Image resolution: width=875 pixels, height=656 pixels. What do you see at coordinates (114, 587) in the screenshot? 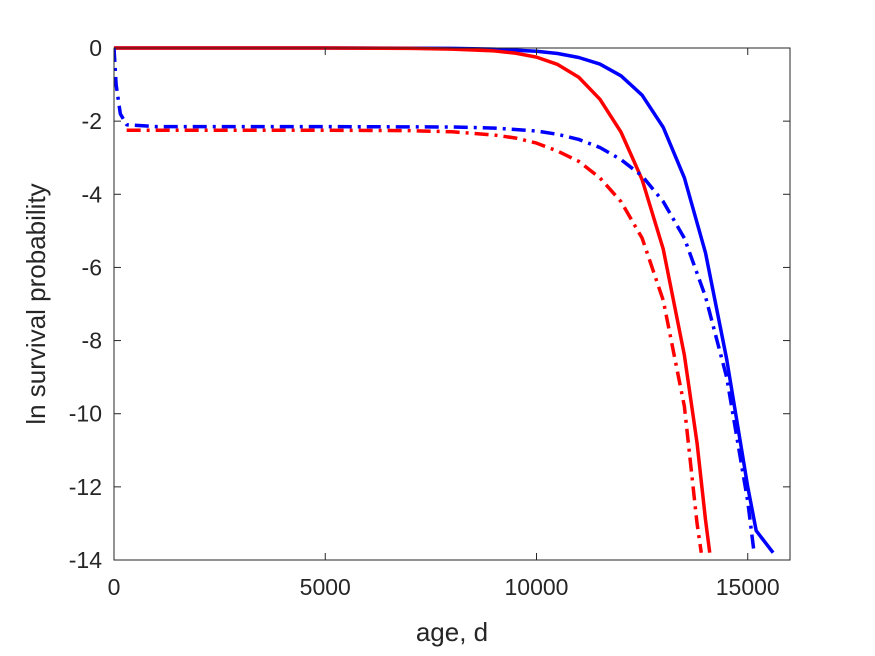
I see `x-tick-label: 0` at bounding box center [114, 587].